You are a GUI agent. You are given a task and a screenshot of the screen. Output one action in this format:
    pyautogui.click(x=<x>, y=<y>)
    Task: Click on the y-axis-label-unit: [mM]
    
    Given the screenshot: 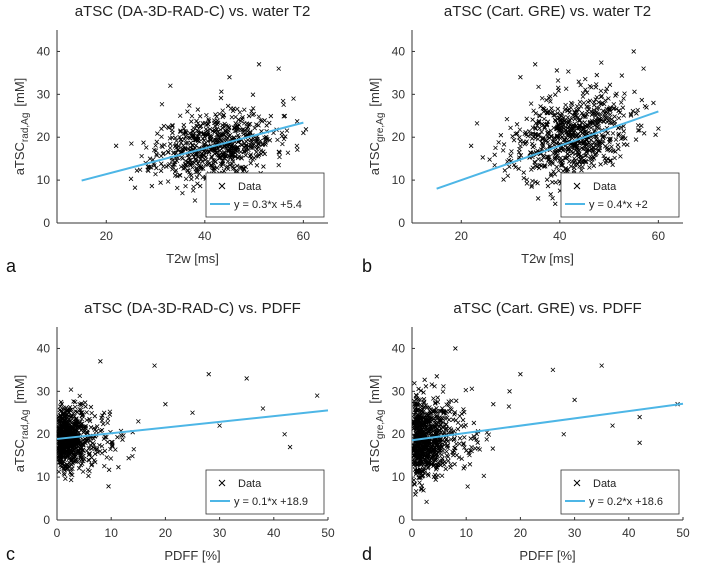 What is the action you would take?
    pyautogui.click(x=374, y=92)
    